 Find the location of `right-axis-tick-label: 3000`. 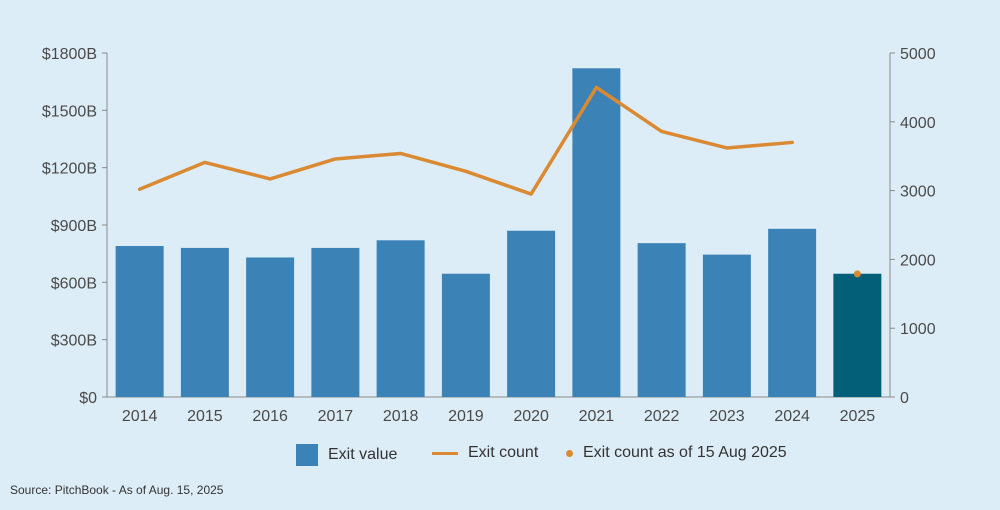

right-axis-tick-label: 3000 is located at coordinates (918, 192).